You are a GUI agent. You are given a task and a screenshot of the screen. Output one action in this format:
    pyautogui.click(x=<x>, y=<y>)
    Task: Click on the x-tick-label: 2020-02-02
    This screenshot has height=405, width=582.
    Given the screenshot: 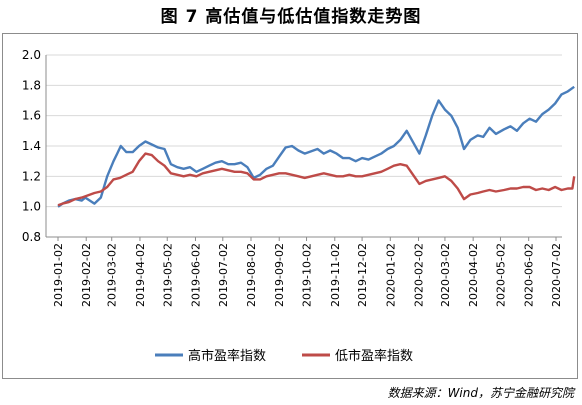 What is the action you would take?
    pyautogui.click(x=419, y=275)
    